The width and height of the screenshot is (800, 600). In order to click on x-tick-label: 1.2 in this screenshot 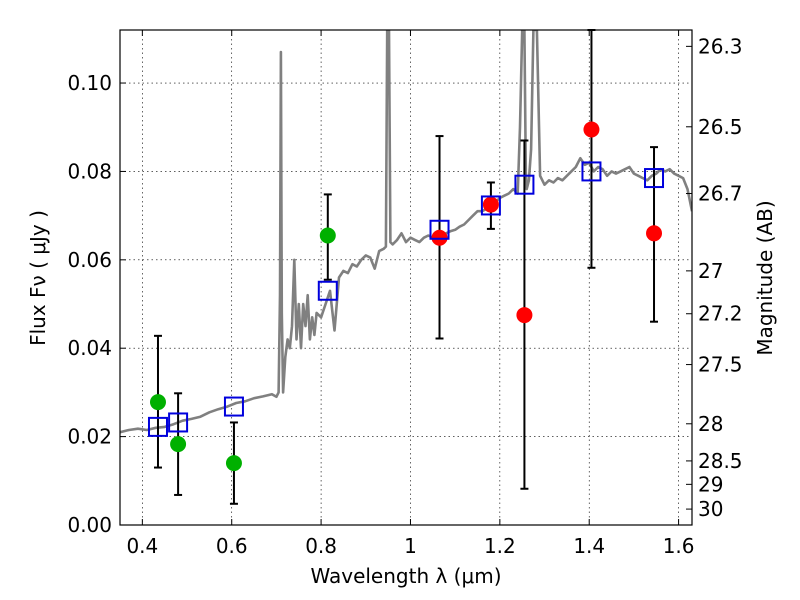, I will do `click(500, 546)`.